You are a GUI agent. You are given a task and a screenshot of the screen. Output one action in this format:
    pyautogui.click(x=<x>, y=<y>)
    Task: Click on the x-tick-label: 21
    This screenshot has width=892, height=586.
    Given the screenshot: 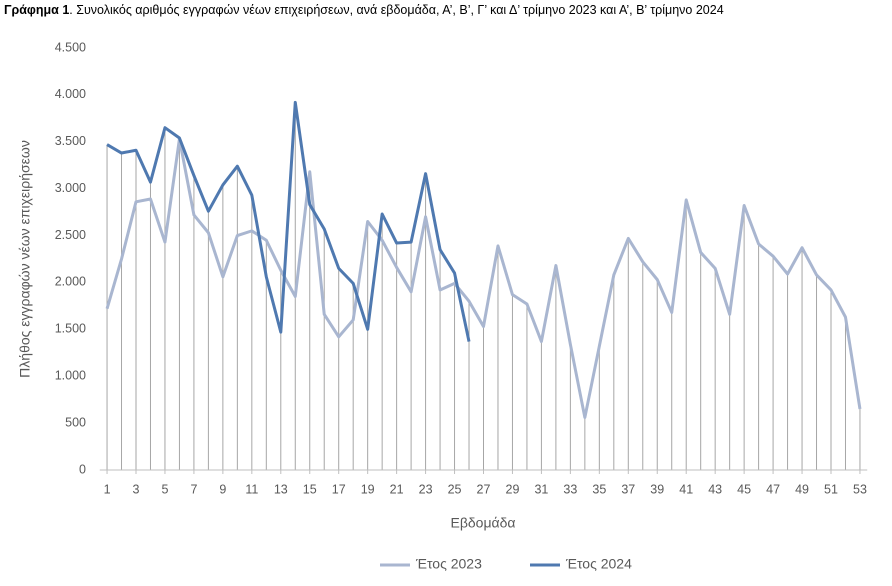 What is the action you would take?
    pyautogui.click(x=397, y=489)
    